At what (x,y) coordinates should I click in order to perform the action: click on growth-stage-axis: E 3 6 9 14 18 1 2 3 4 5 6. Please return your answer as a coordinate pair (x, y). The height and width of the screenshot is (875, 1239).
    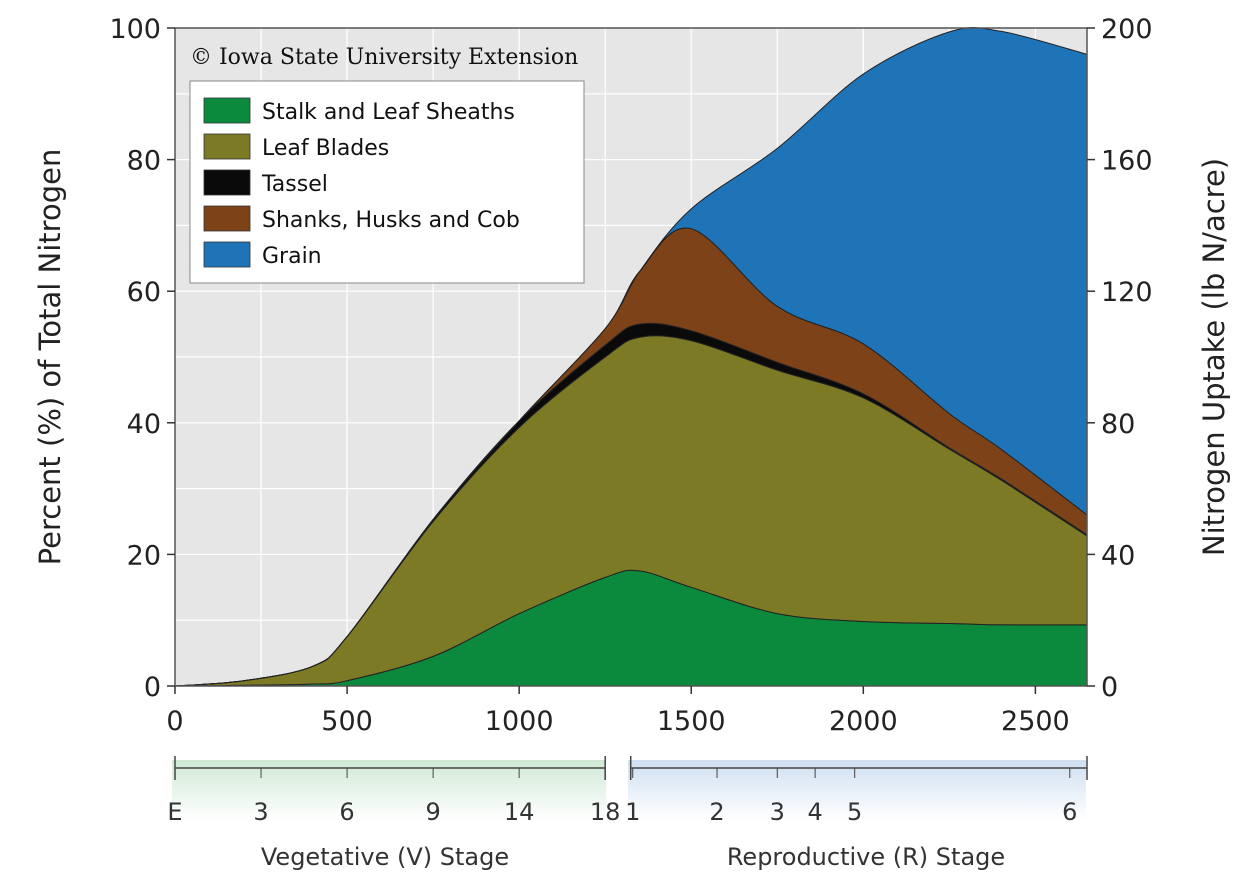
    Looking at the image, I should click on (627, 791).